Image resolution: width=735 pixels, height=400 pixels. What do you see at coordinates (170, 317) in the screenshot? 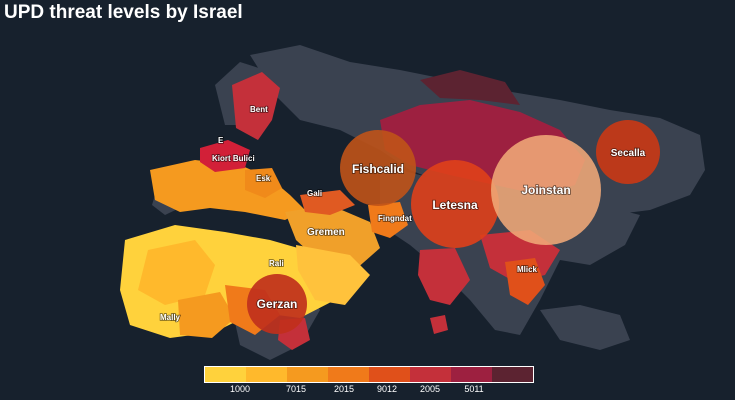
I see `region-label: Mally` at bounding box center [170, 317].